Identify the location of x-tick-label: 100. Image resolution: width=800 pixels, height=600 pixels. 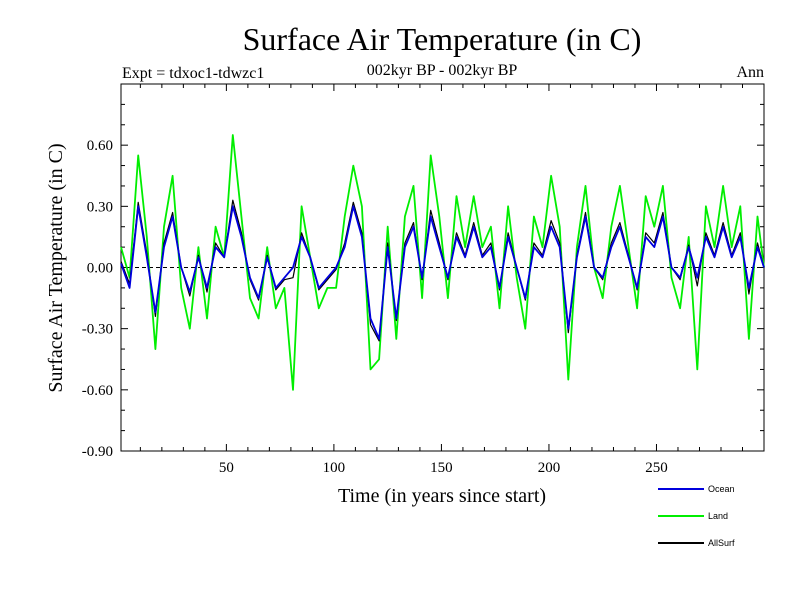
(334, 468).